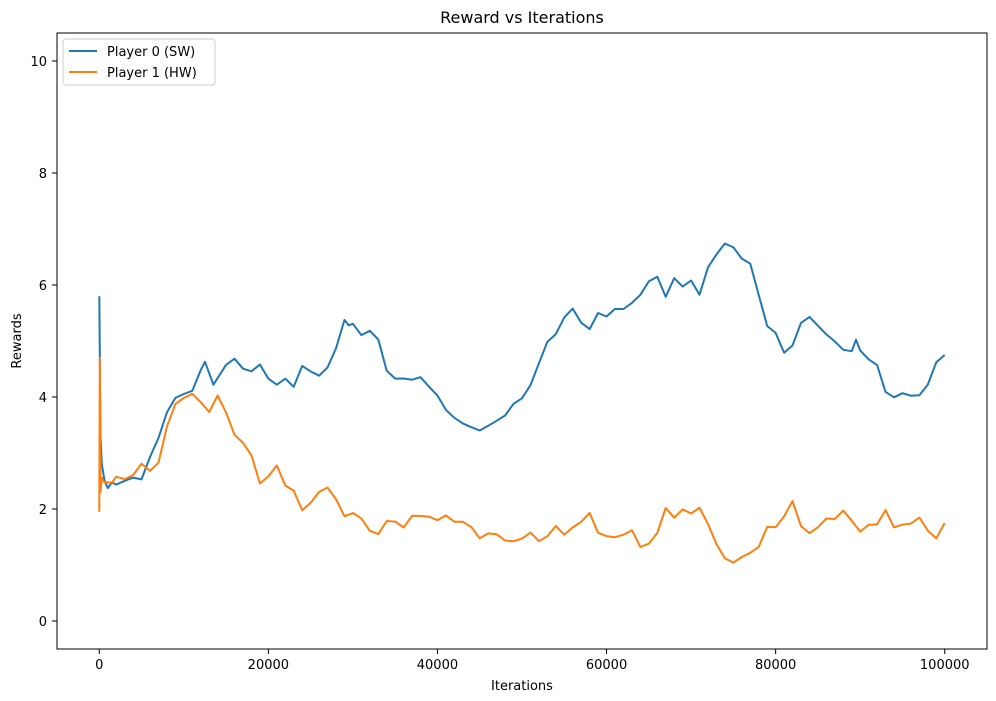  I want to click on y-tick-label: 4, so click(43, 398).